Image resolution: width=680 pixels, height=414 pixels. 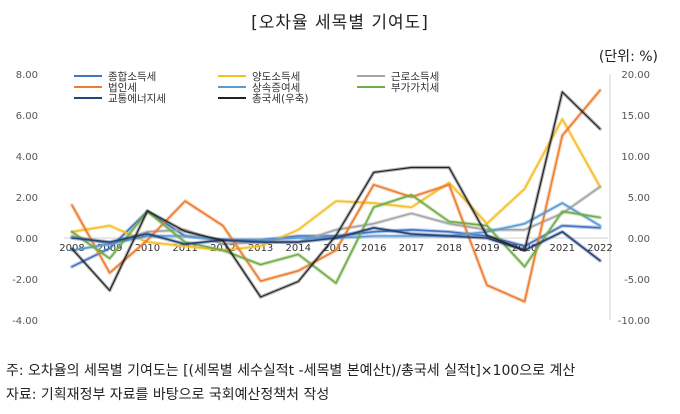 I want to click on x-axis-tick-label: 2012, so click(x=222, y=248).